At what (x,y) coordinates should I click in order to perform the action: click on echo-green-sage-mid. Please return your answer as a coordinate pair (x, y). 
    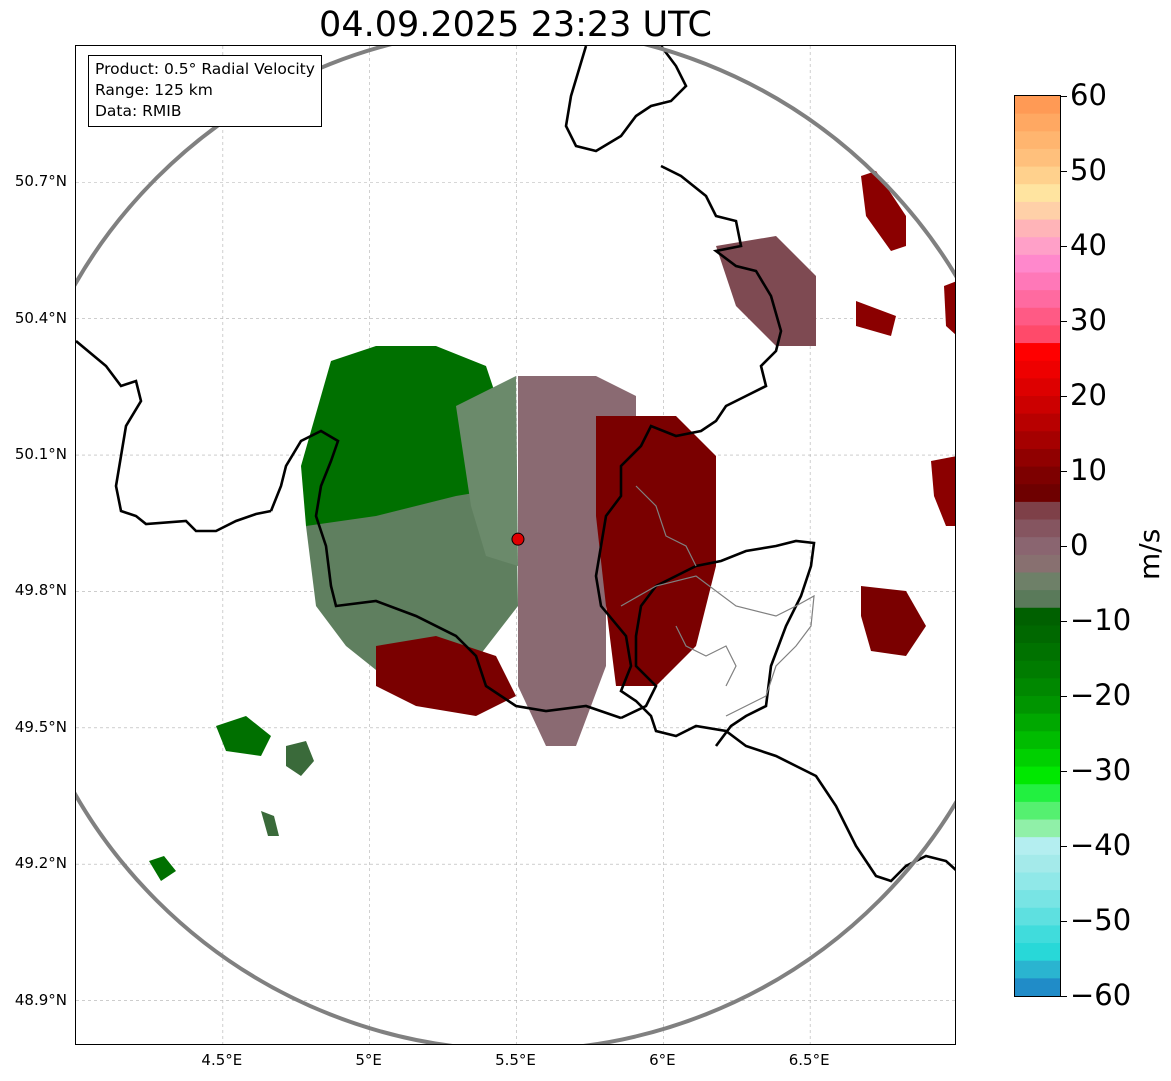
    Looking at the image, I should click on (487, 471).